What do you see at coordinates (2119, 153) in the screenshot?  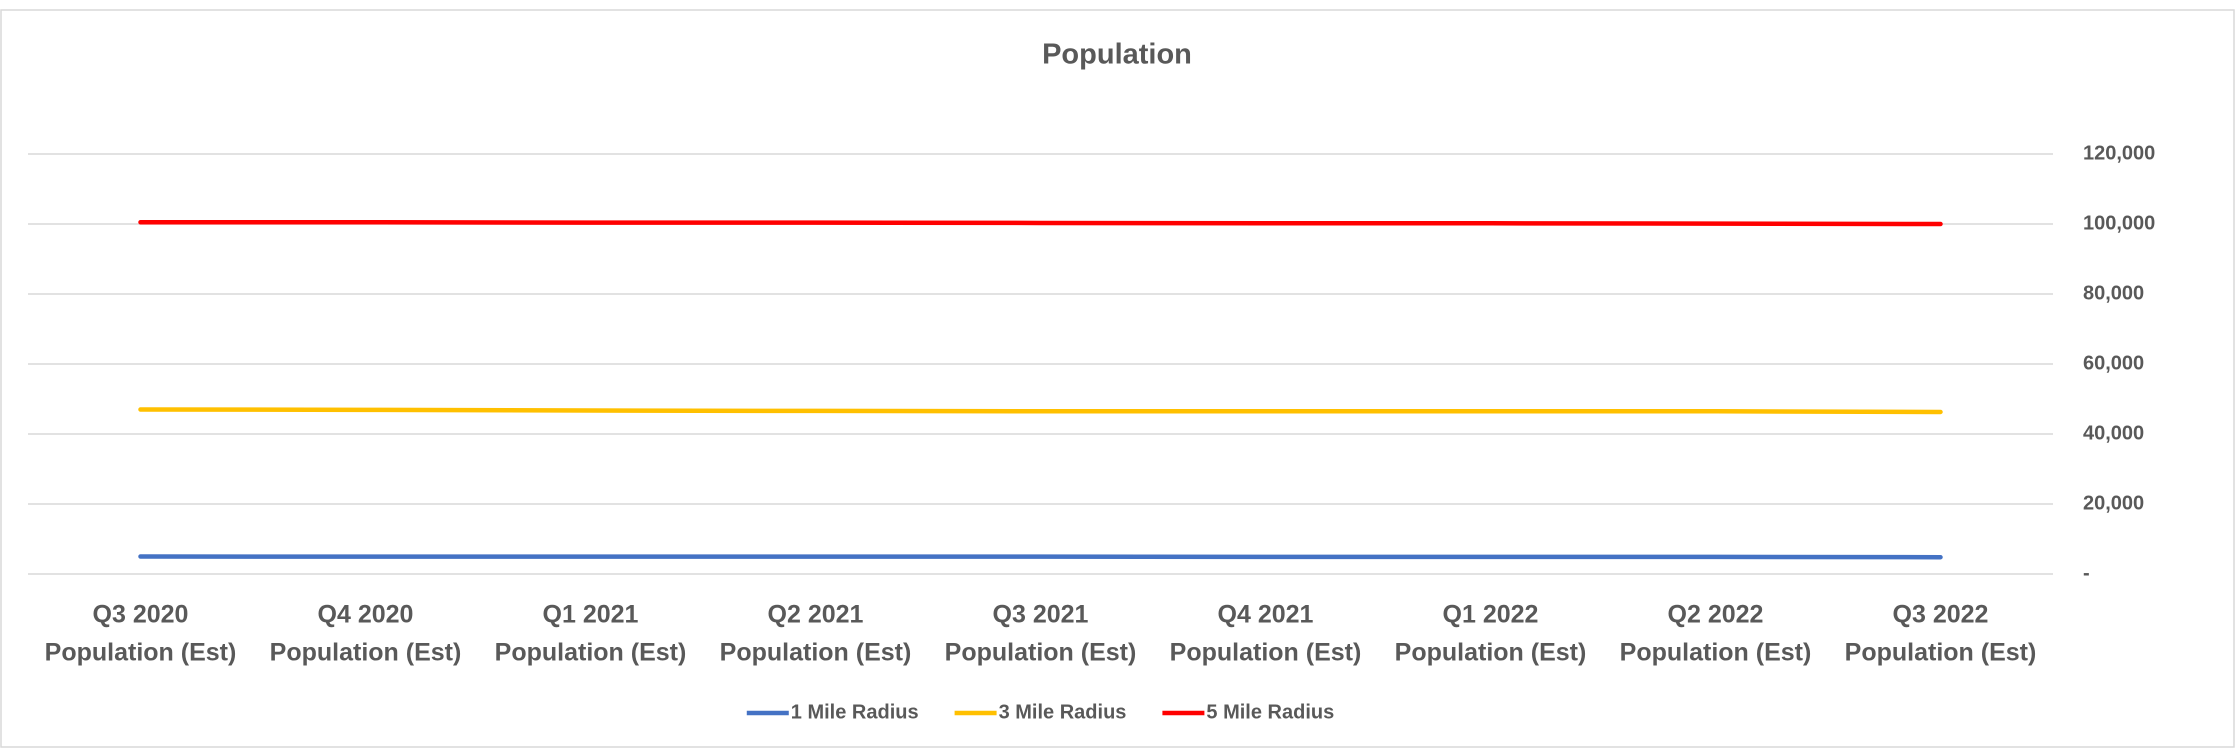 I see `y-tick-label: 120,000` at bounding box center [2119, 153].